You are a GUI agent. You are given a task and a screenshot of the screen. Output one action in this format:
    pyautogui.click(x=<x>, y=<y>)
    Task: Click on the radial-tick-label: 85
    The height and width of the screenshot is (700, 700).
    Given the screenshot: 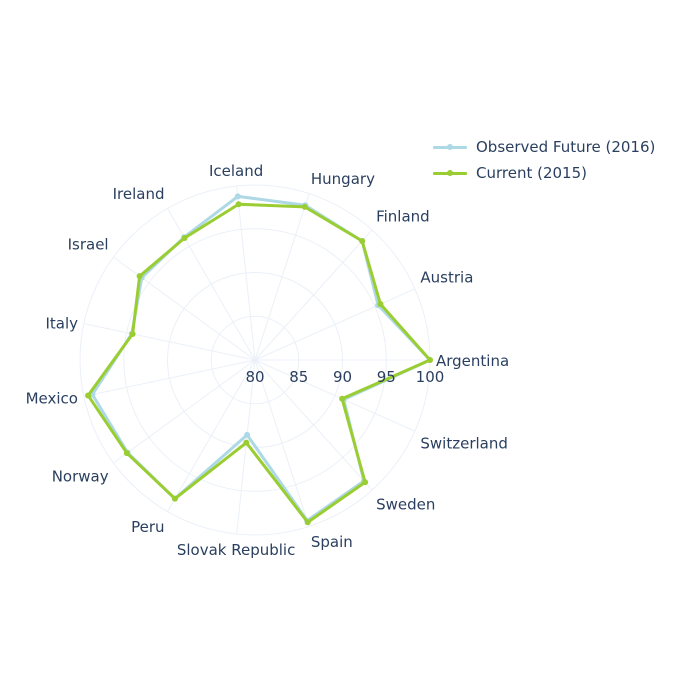 What is the action you would take?
    pyautogui.click(x=298, y=377)
    